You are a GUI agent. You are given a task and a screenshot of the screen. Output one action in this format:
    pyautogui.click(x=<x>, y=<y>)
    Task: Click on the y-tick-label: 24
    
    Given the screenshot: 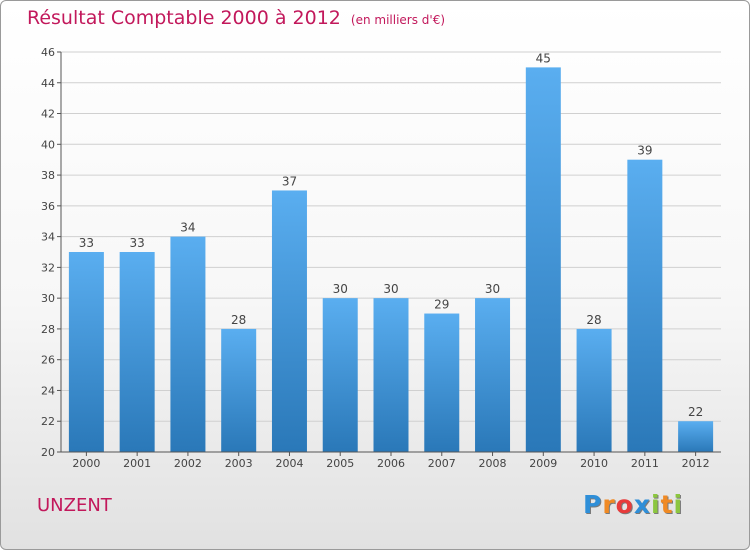 What is the action you would take?
    pyautogui.click(x=48, y=390)
    